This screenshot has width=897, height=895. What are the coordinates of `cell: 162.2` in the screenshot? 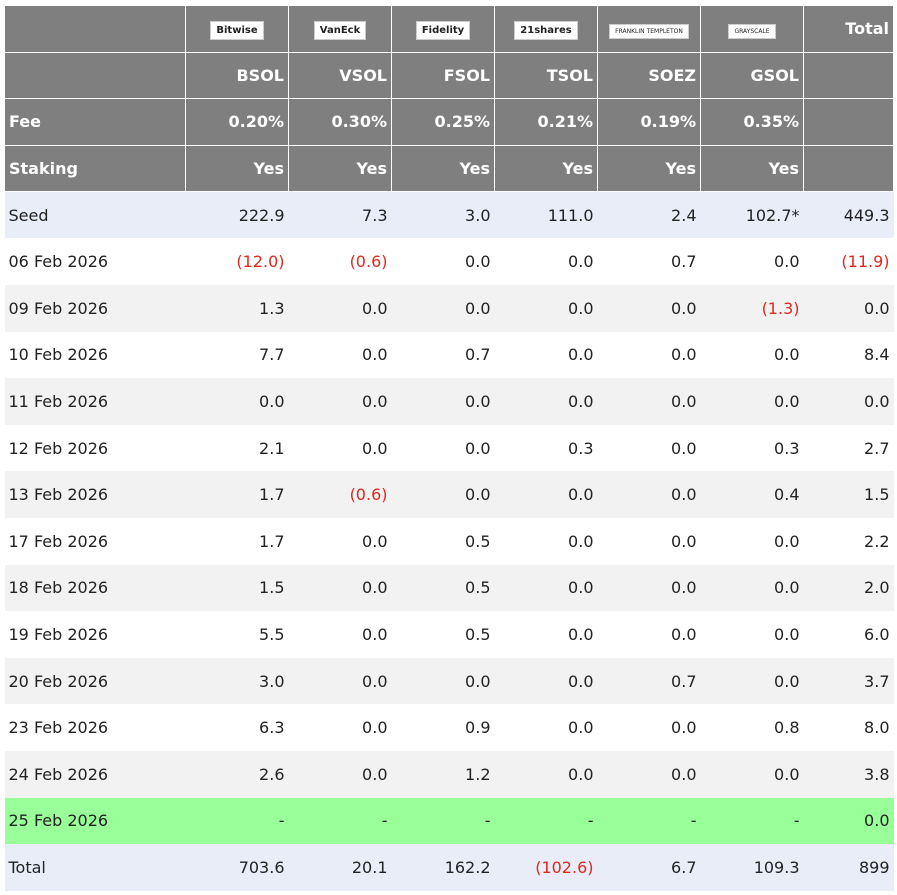 It's located at (443, 867).